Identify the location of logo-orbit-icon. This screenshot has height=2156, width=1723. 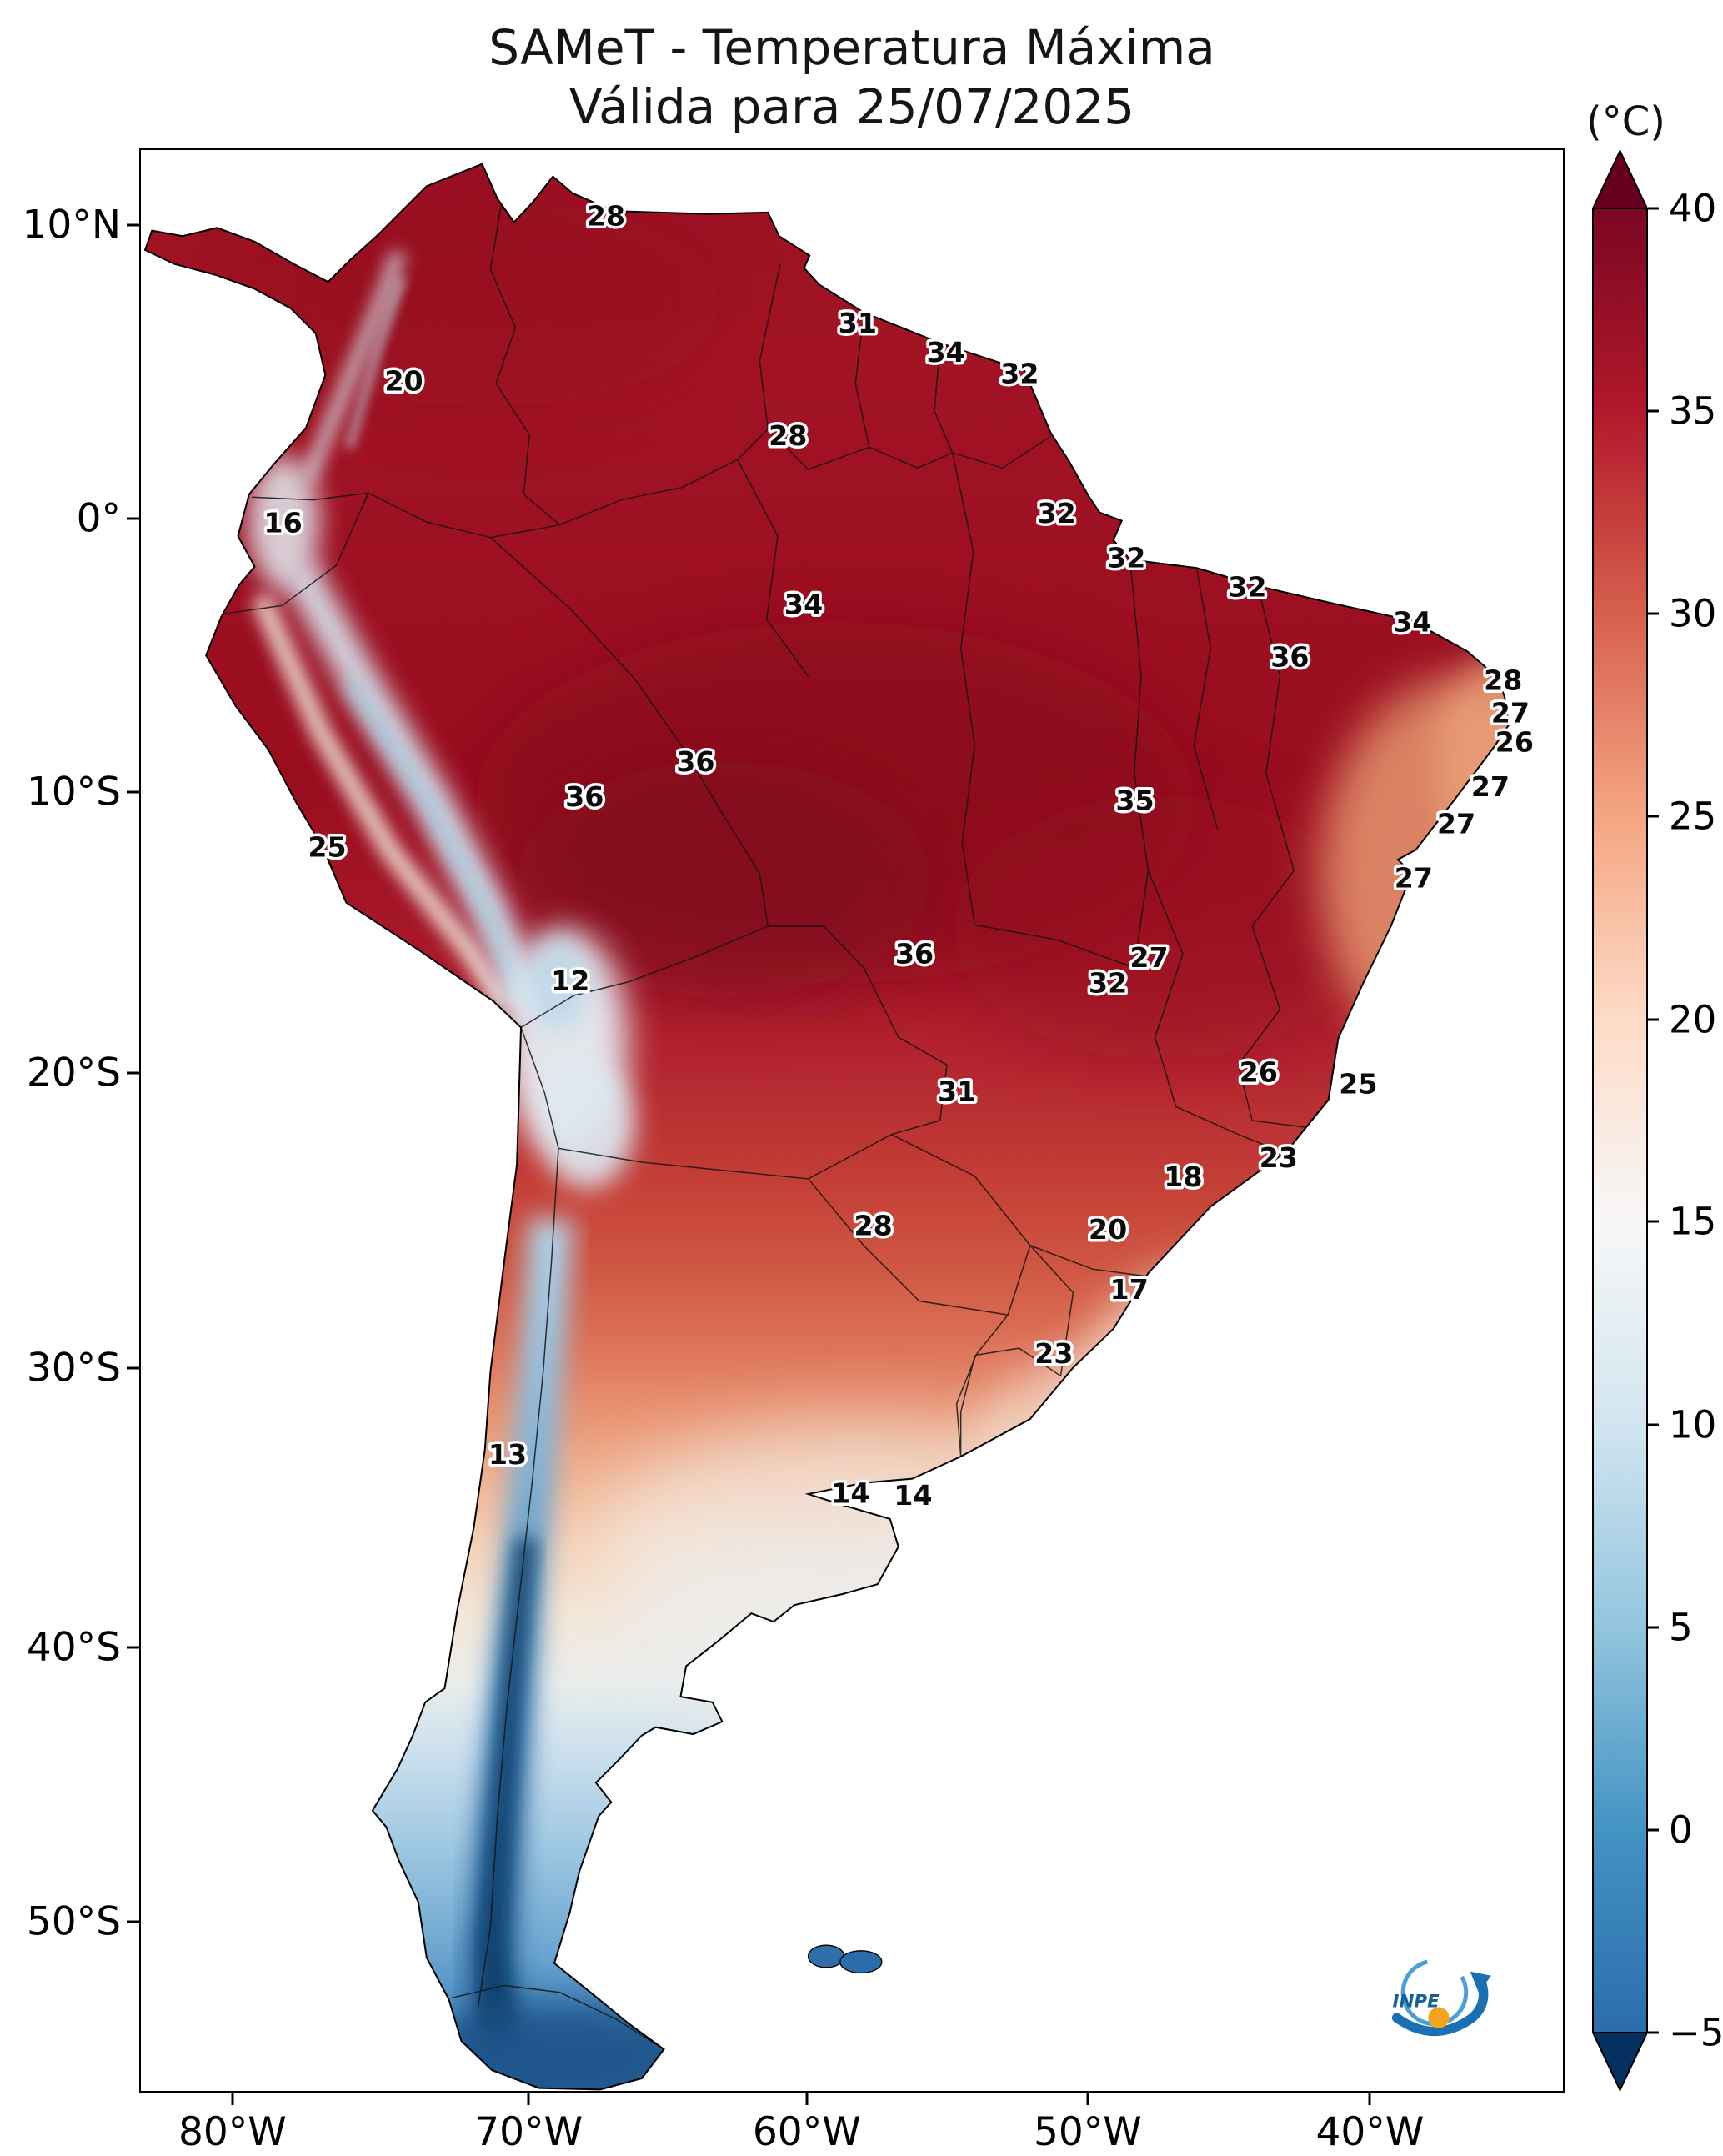
(1434, 1993).